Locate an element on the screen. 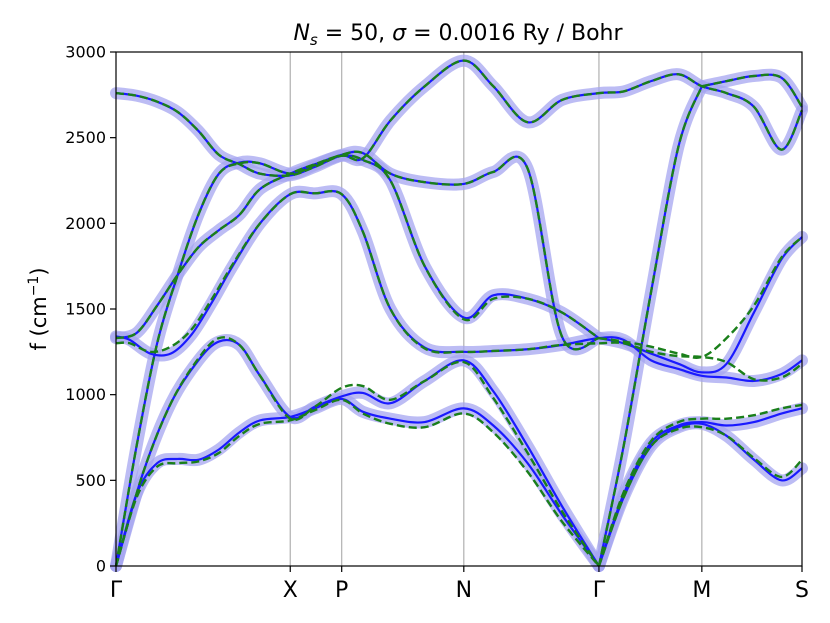 This screenshot has width=830, height=623. y-tick-label-3: 1500 is located at coordinates (85, 309).